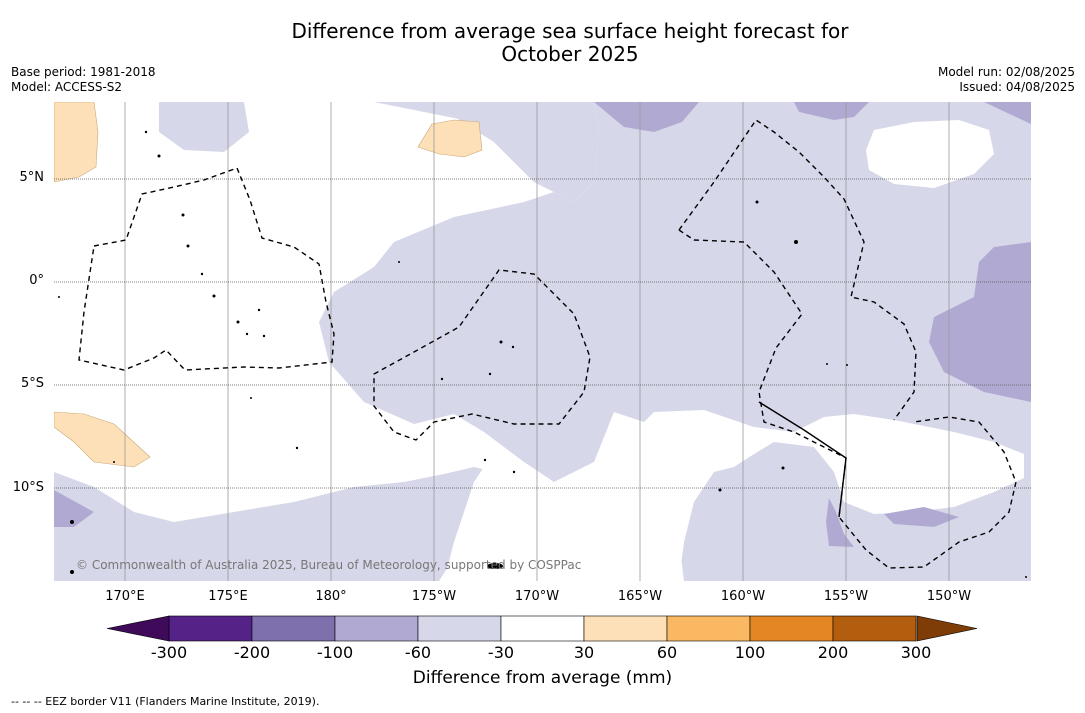  What do you see at coordinates (750, 652) in the screenshot?
I see `colorbar-tick-label: 100` at bounding box center [750, 652].